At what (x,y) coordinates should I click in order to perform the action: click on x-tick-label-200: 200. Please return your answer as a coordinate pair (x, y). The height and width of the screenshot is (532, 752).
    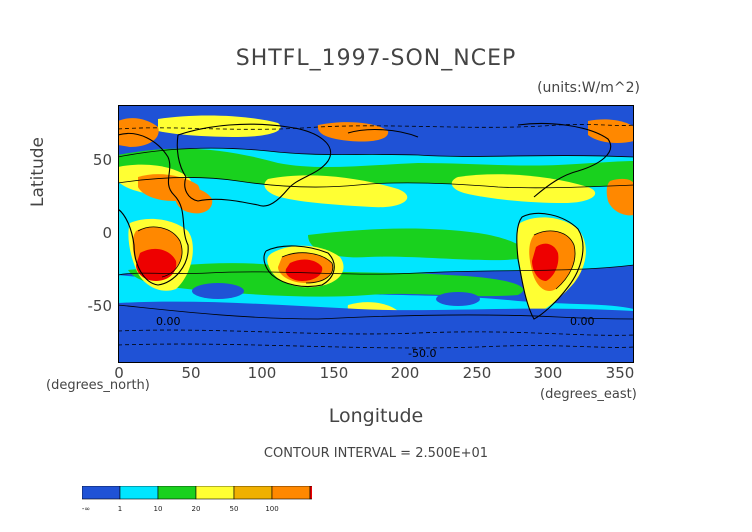
    Looking at the image, I should click on (405, 373).